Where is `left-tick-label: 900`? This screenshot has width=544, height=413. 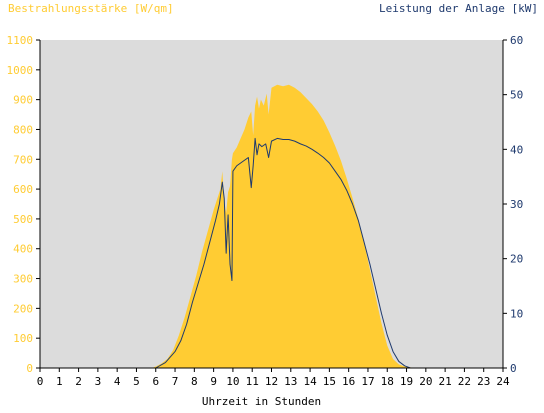 left-tick-label: 900 is located at coordinates (23, 100).